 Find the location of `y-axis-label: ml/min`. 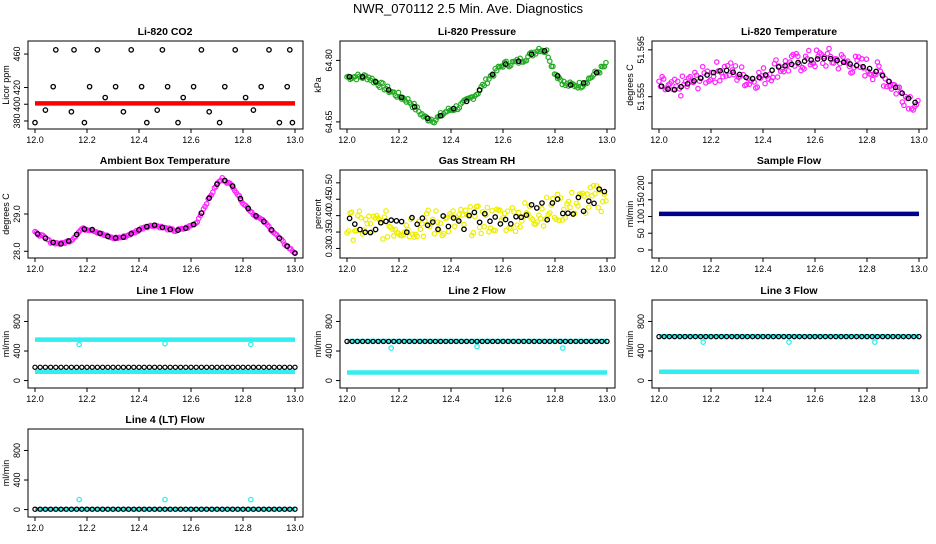

y-axis-label: ml/min is located at coordinates (630, 344).